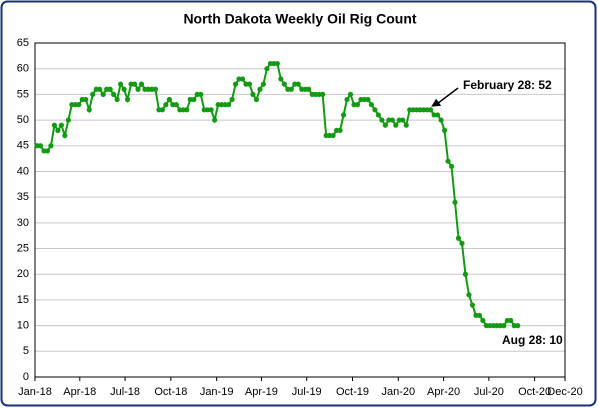  What do you see at coordinates (23, 171) in the screenshot?
I see `y-tick-label: 40` at bounding box center [23, 171].